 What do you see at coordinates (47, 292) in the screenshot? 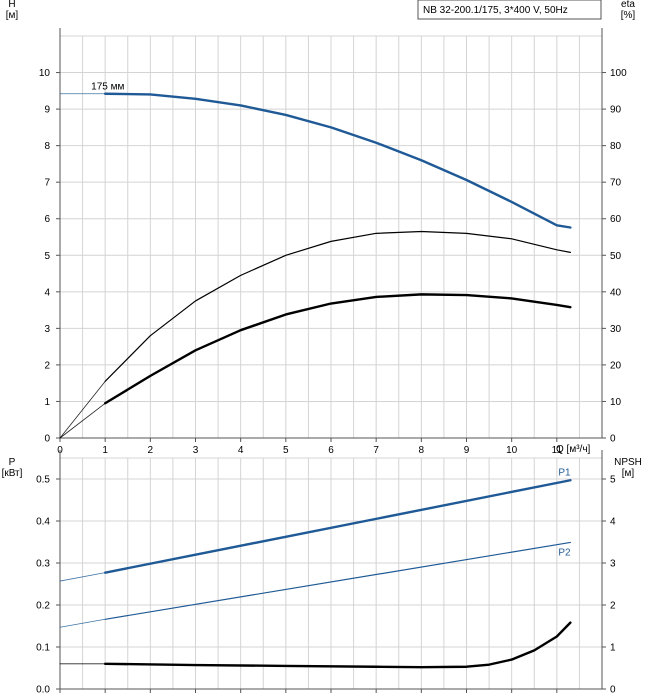
I see `y-tick-label-left: 4` at bounding box center [47, 292].